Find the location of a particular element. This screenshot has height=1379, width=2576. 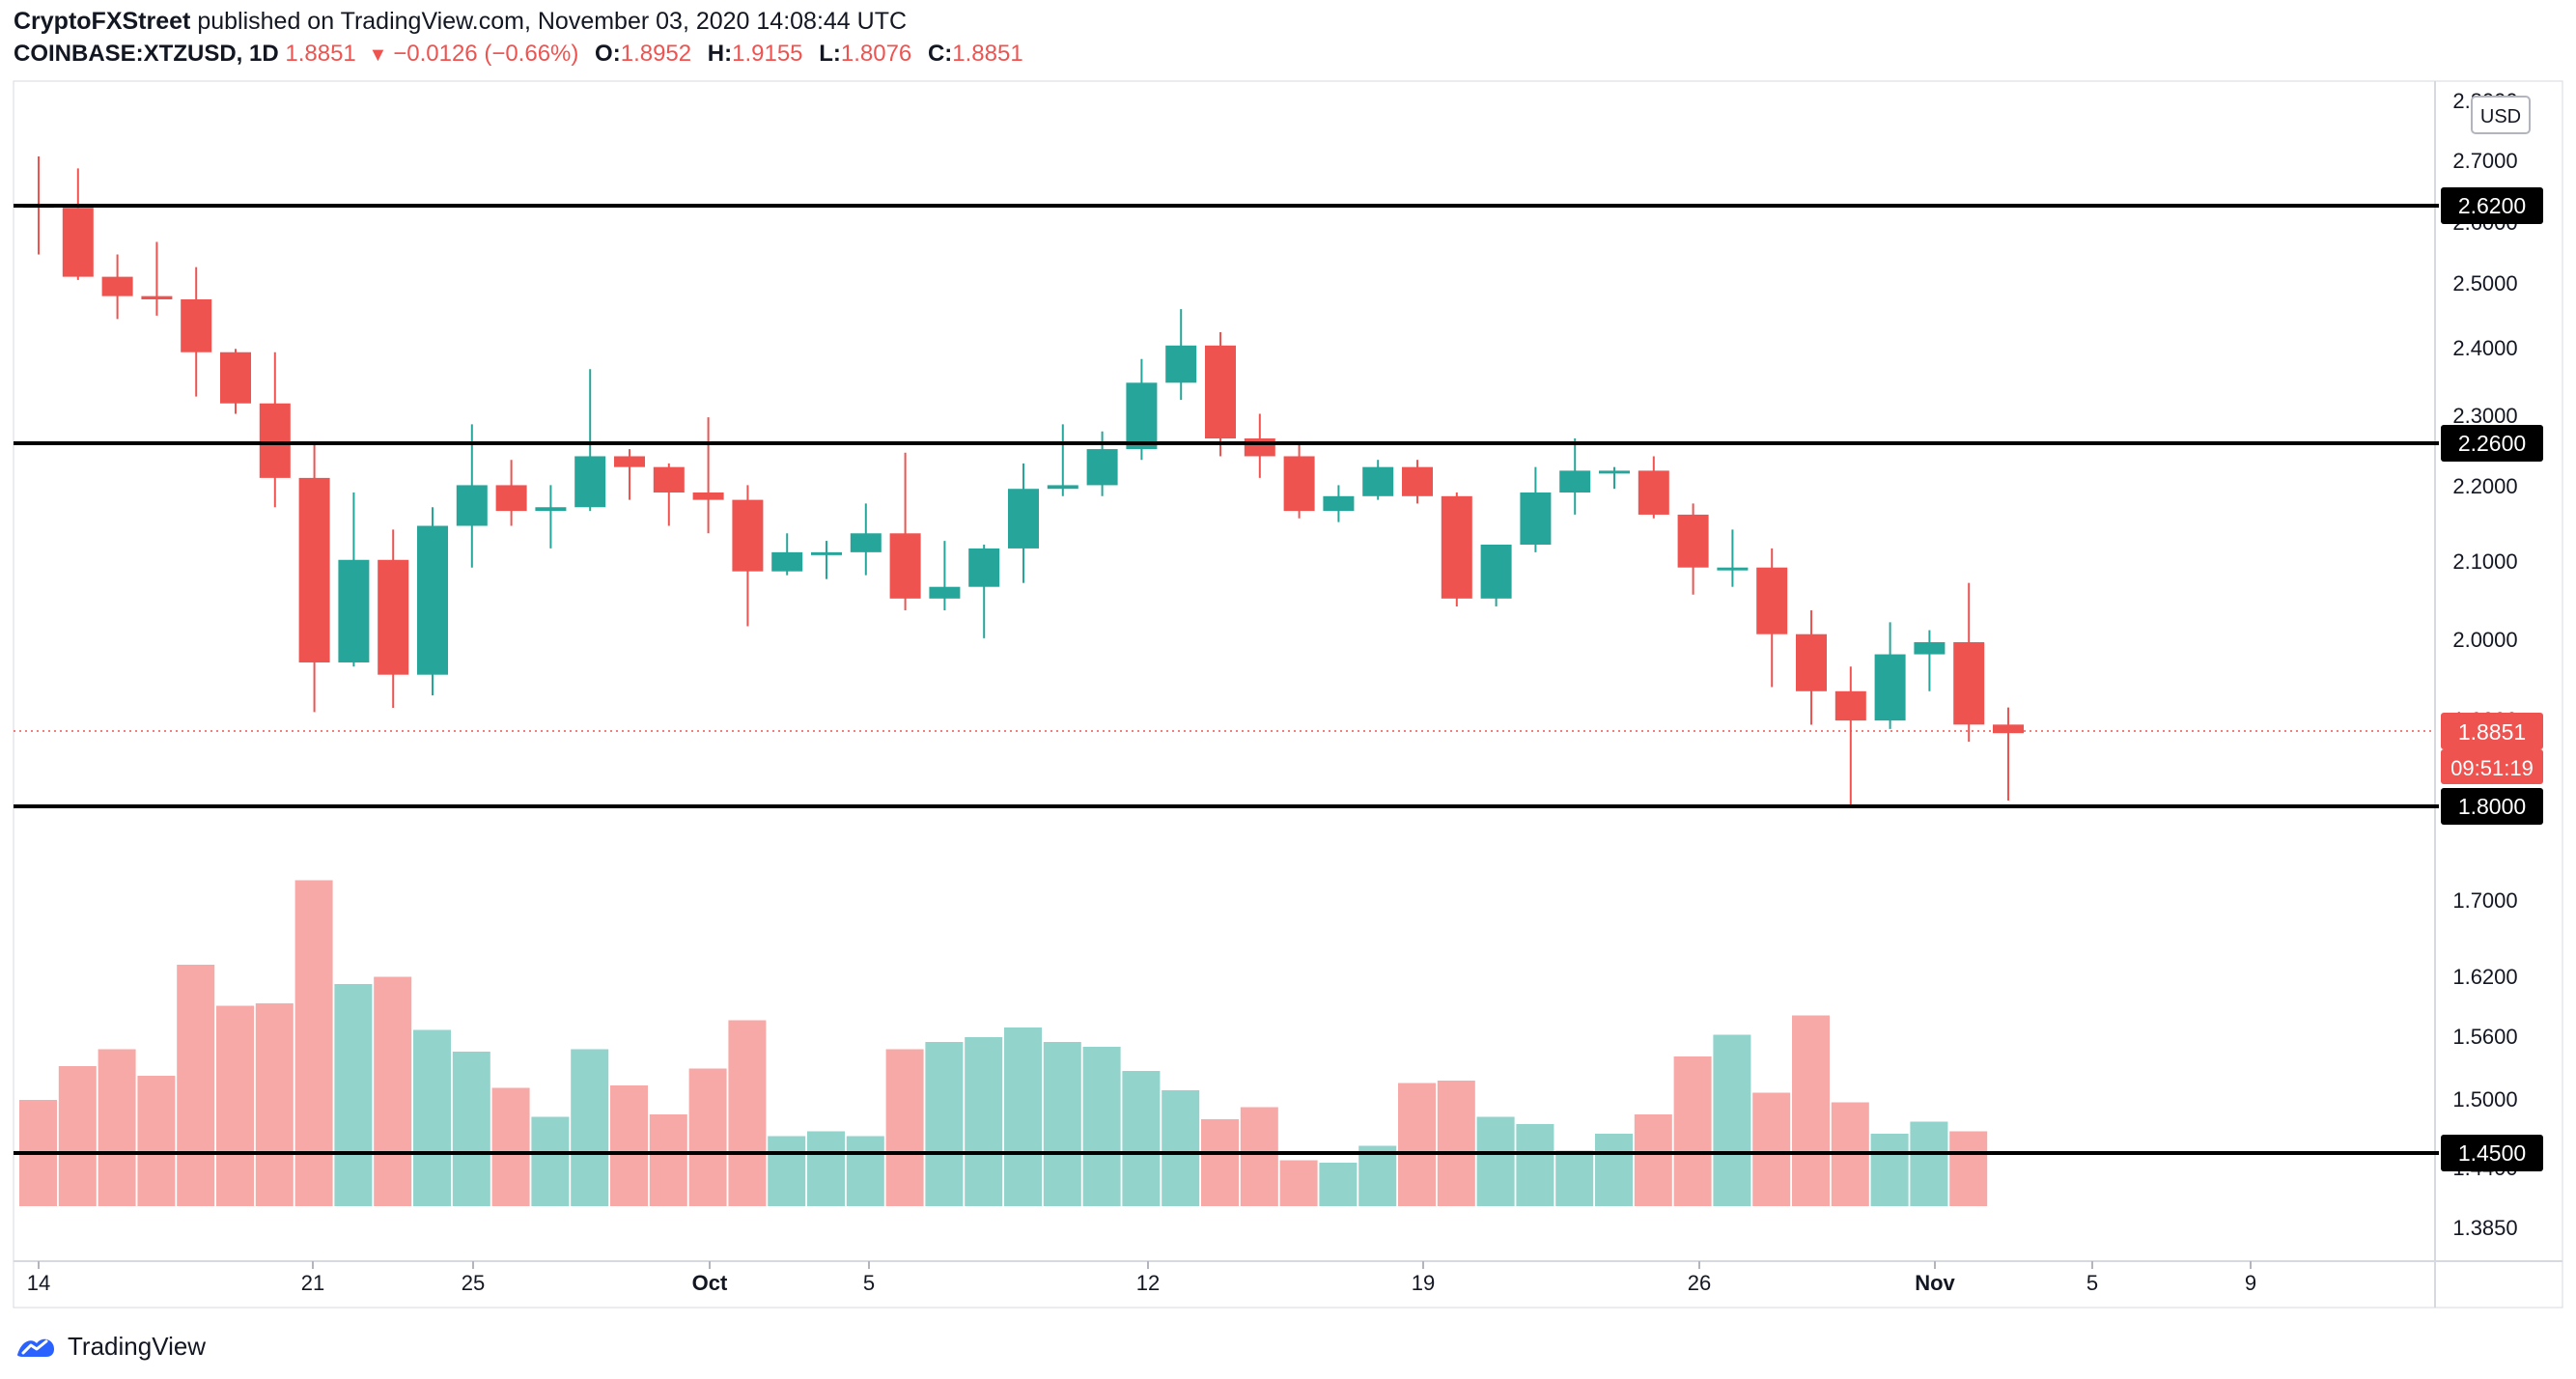

level-line: 1.8000 is located at coordinates (1279, 806).